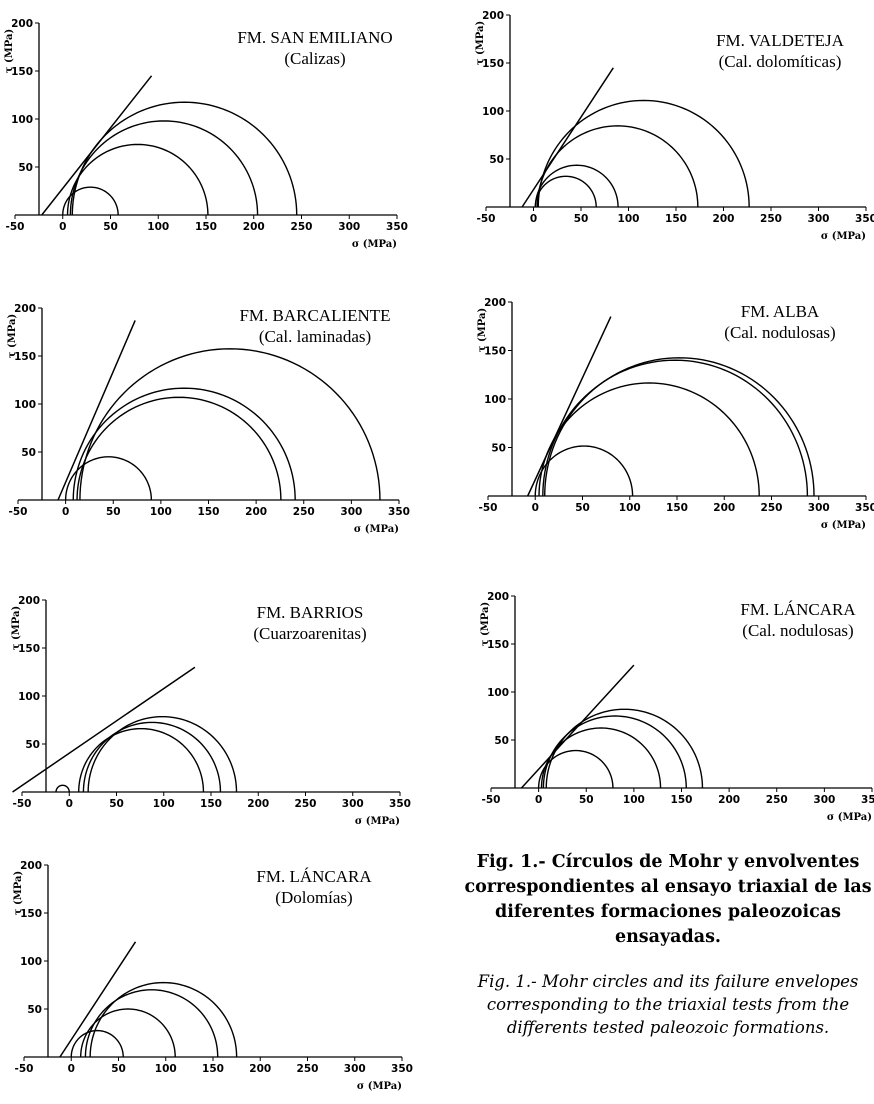  I want to click on chart-title: FM. LÁNCARA, so click(798, 609).